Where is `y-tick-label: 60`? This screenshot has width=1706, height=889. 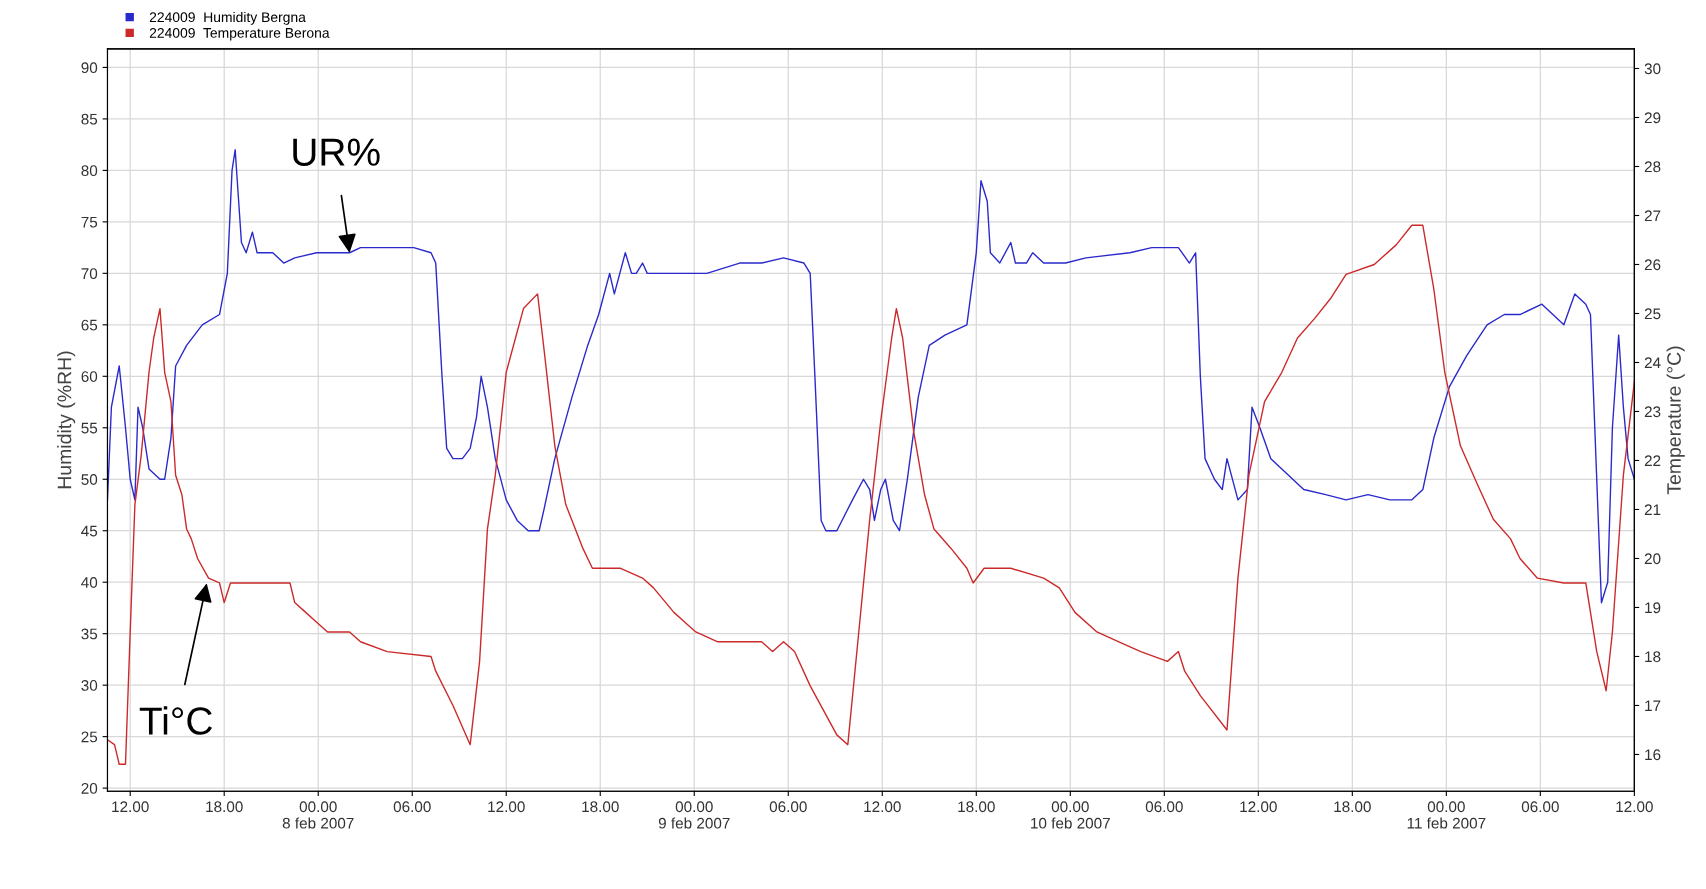
y-tick-label: 60 is located at coordinates (89, 376).